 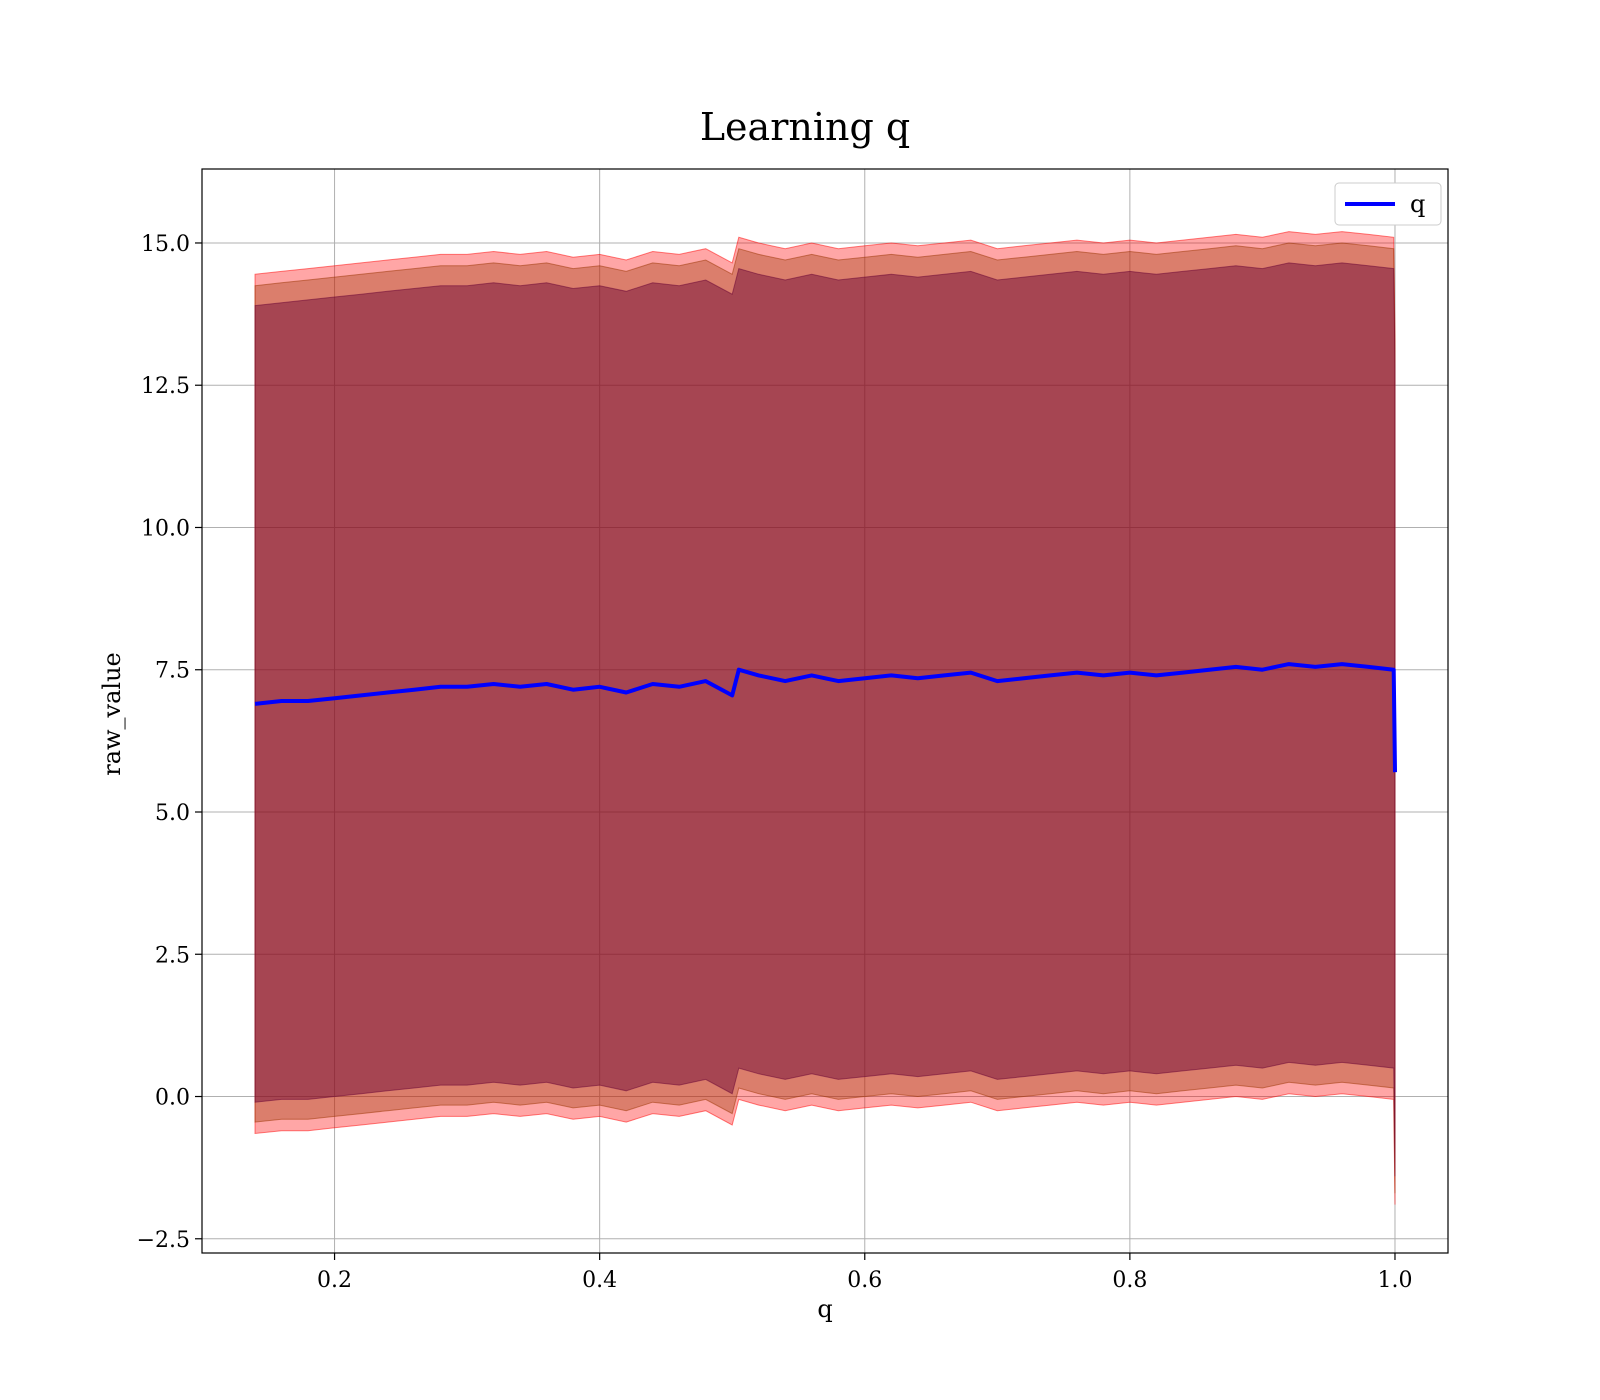 What do you see at coordinates (172, 813) in the screenshot?
I see `y-tick-label: 5.0` at bounding box center [172, 813].